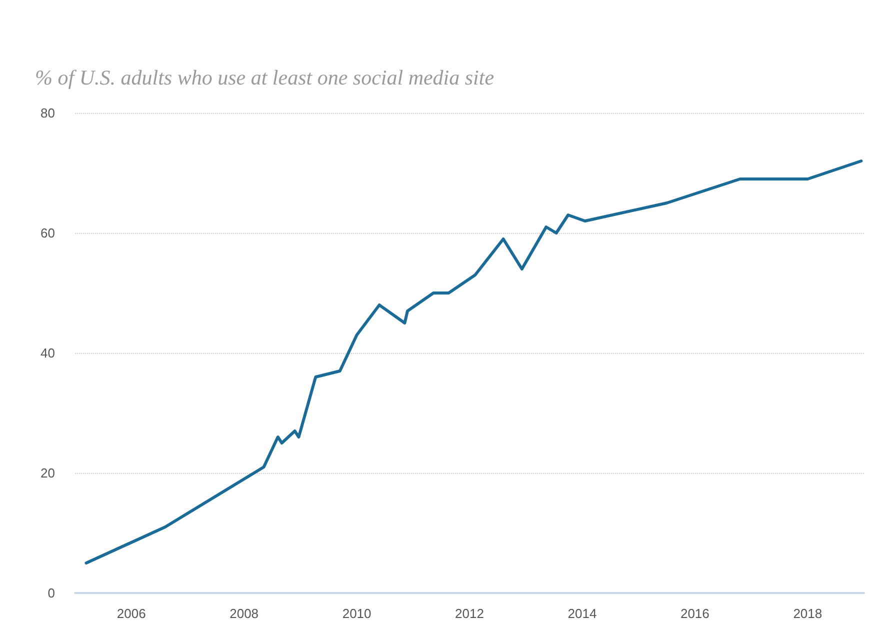 The image size is (873, 643). I want to click on x-tick-label: 2018, so click(807, 613).